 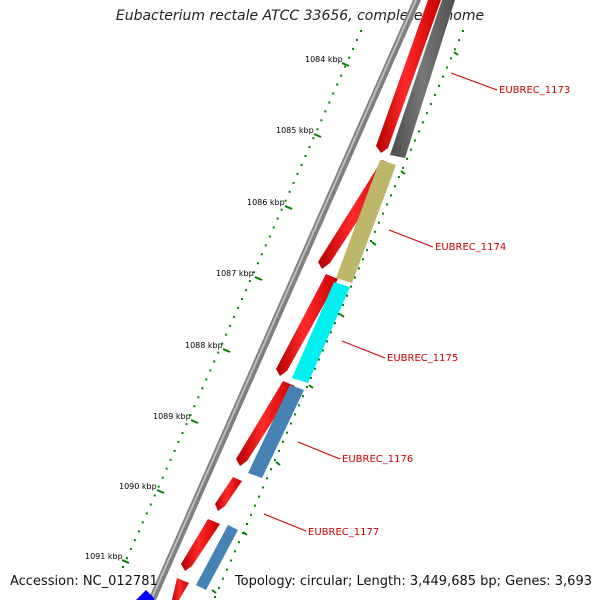 I want to click on gene-label-1177: EUBREC_1177, so click(x=343, y=532).